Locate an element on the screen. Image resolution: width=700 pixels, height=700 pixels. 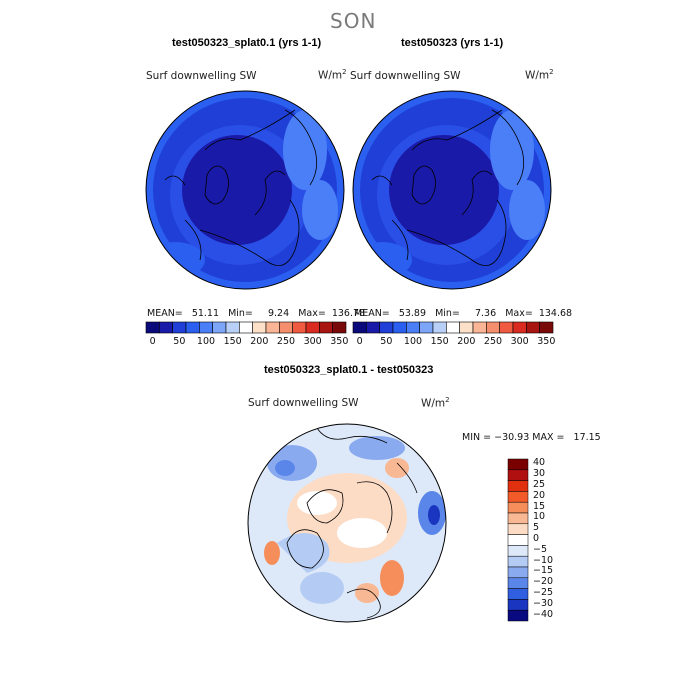
diff-colorbar-tick-label: 40 is located at coordinates (539, 463).